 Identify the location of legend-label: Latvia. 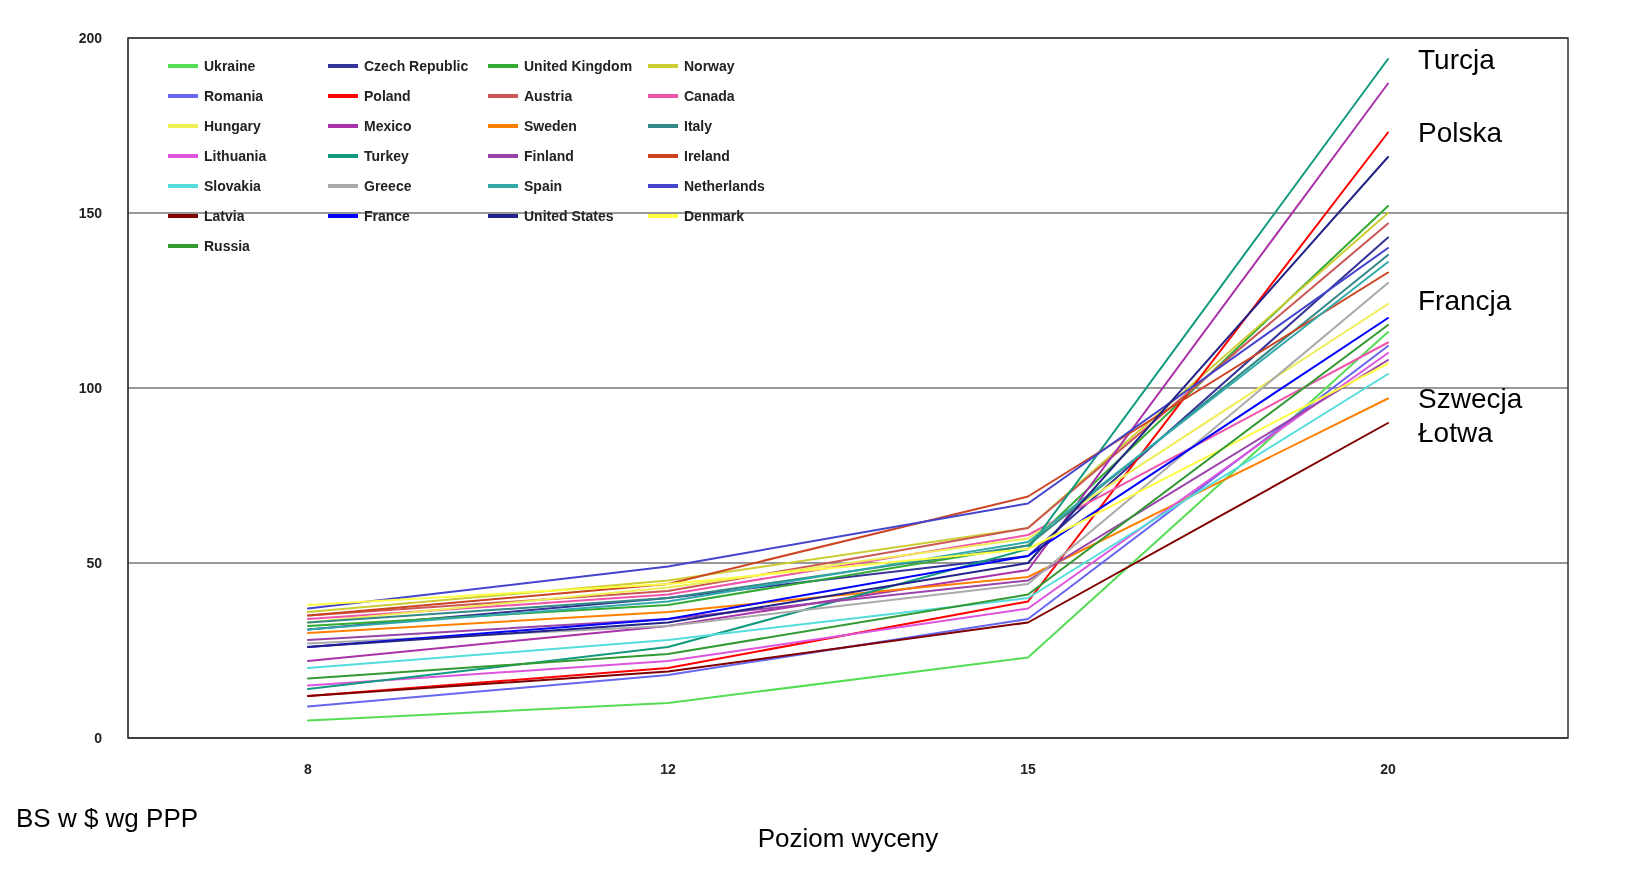
(224, 216).